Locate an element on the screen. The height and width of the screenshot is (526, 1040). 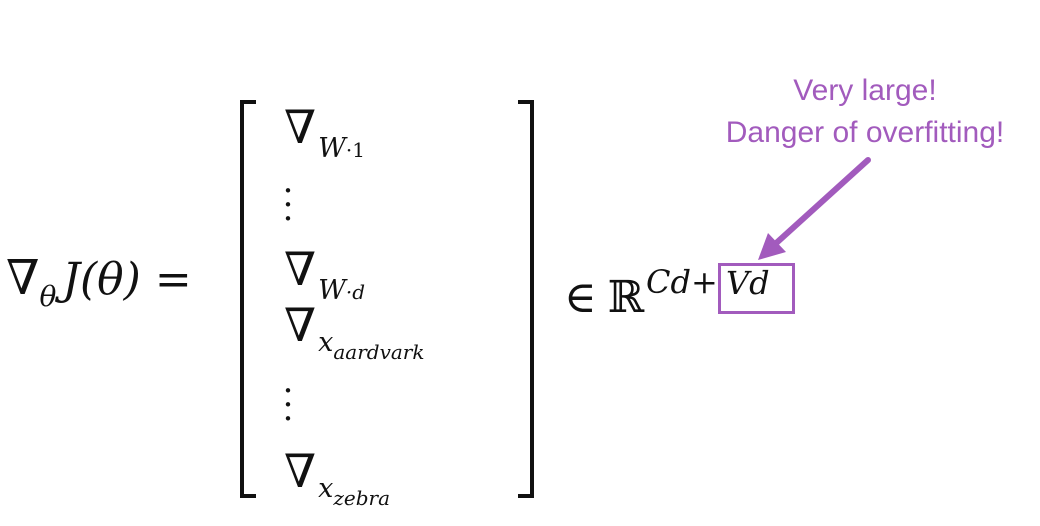
vector-entry-wd: ∇W·d is located at coordinates (324, 275).